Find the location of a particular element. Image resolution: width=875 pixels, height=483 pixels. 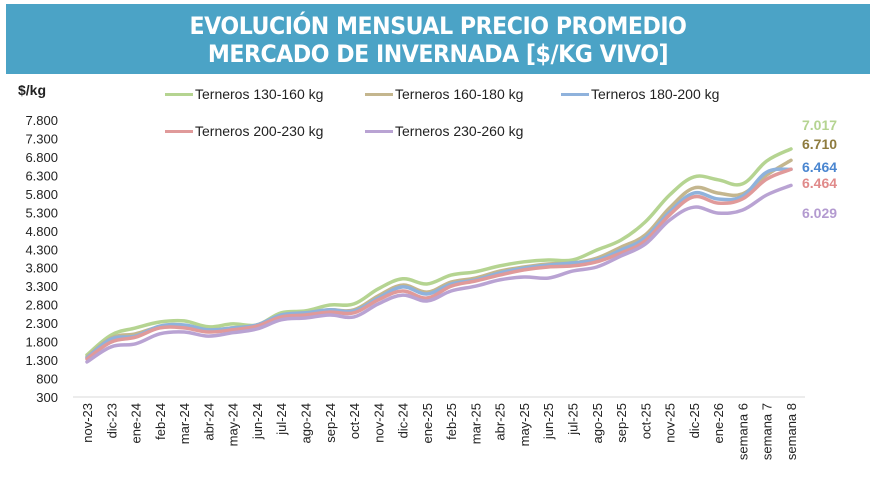

x-tick-label: semana 7 is located at coordinates (767, 431).